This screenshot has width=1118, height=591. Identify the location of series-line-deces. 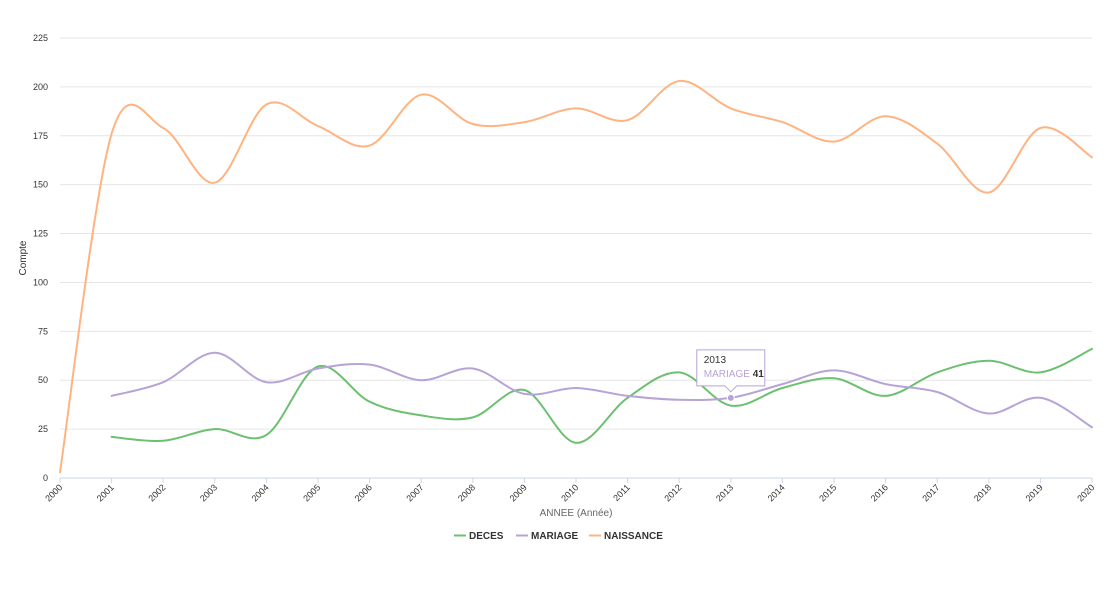
(601, 395).